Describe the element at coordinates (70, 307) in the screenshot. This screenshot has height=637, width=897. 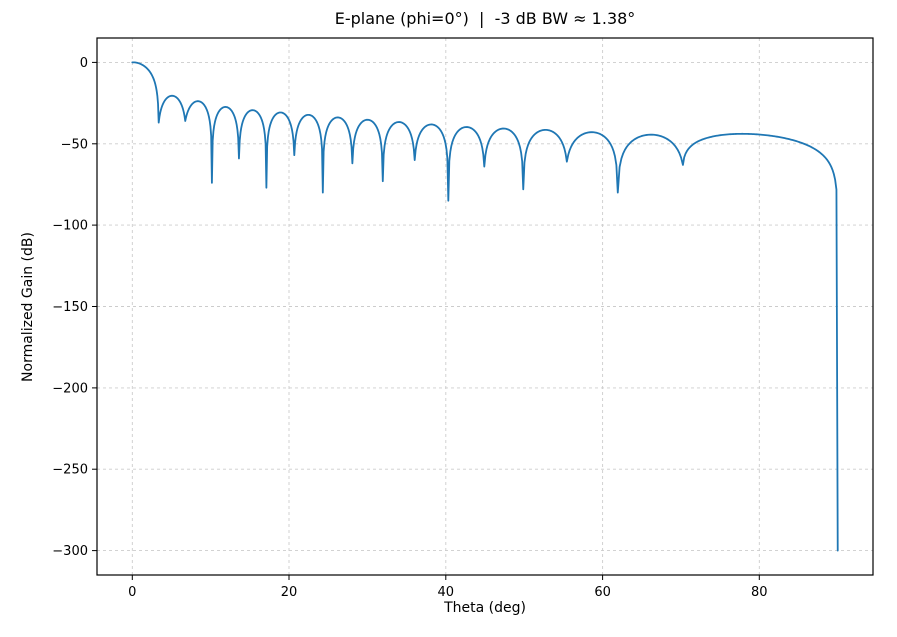
I see `y-tick-label: −150` at that location.